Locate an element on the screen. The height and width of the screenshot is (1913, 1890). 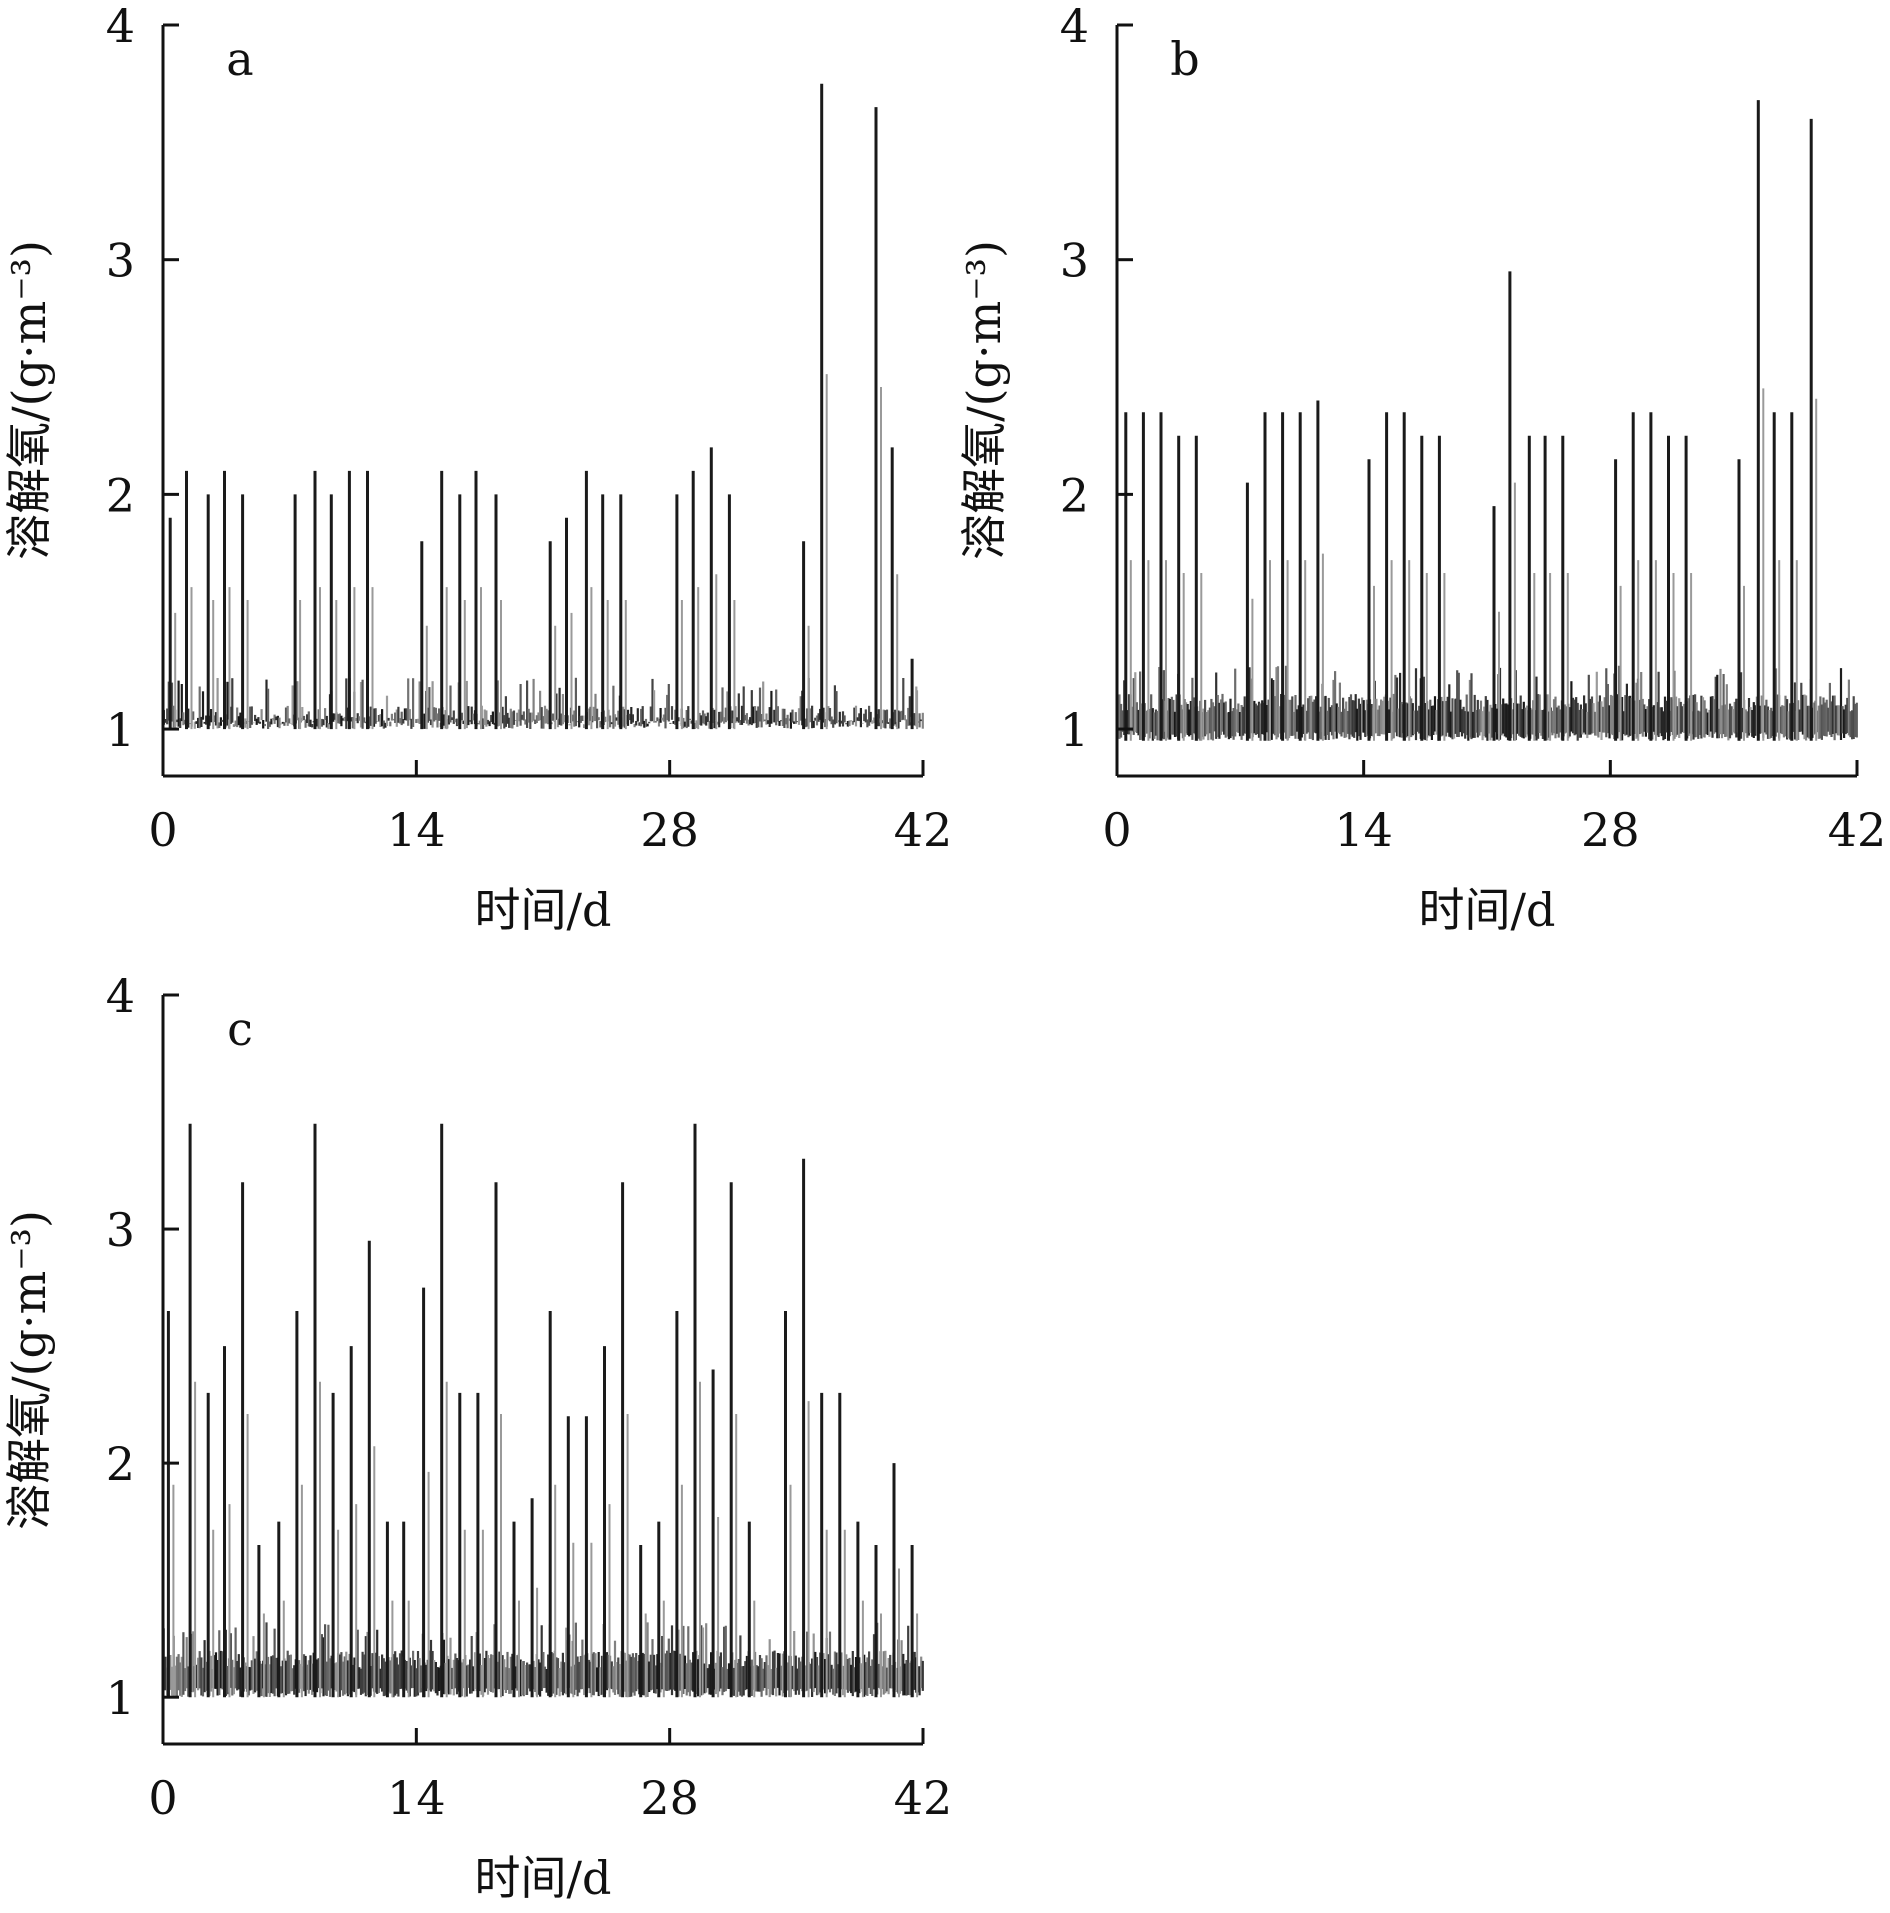
panel-label: c is located at coordinates (240, 1029).